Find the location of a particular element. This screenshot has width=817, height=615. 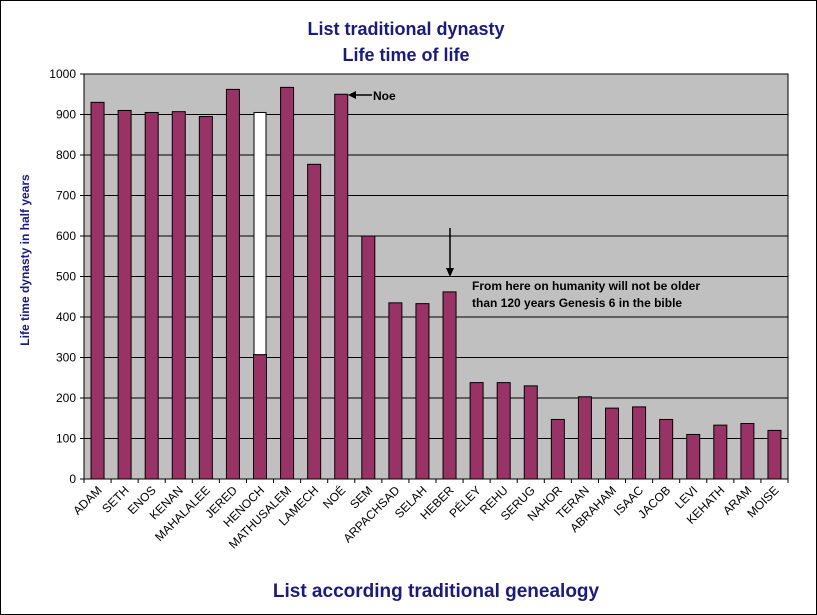

bar-mahalalee is located at coordinates (205, 298).